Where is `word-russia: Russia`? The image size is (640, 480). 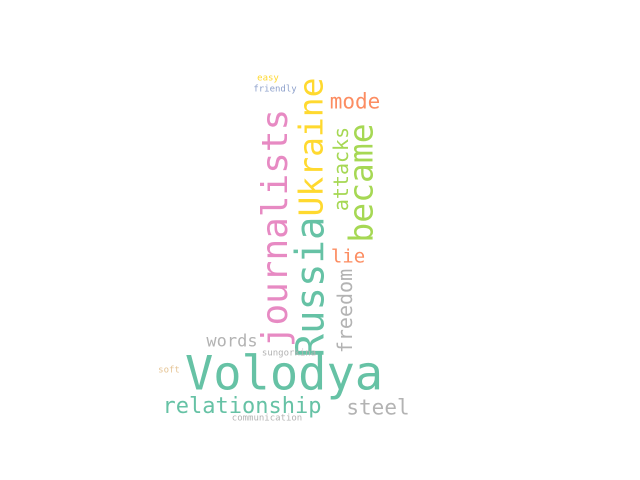 word-russia: Russia is located at coordinates (311, 287).